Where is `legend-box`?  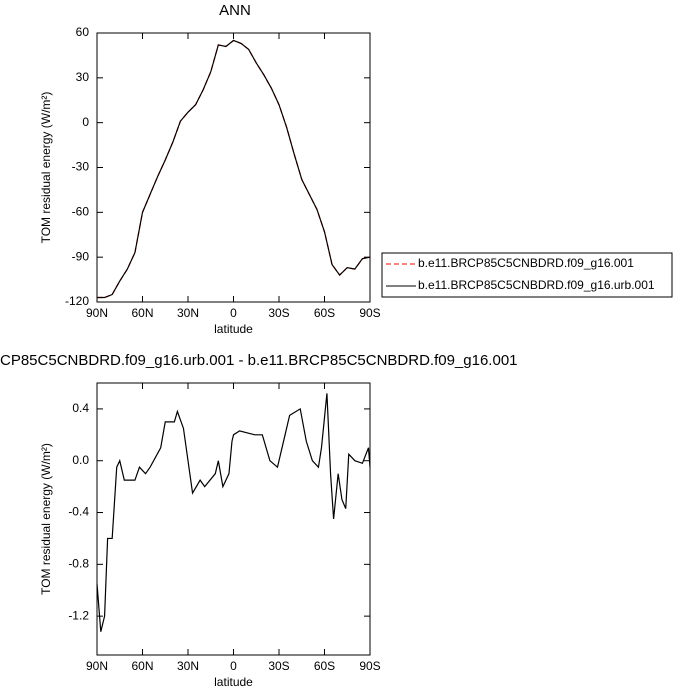 legend-box is located at coordinates (527, 275).